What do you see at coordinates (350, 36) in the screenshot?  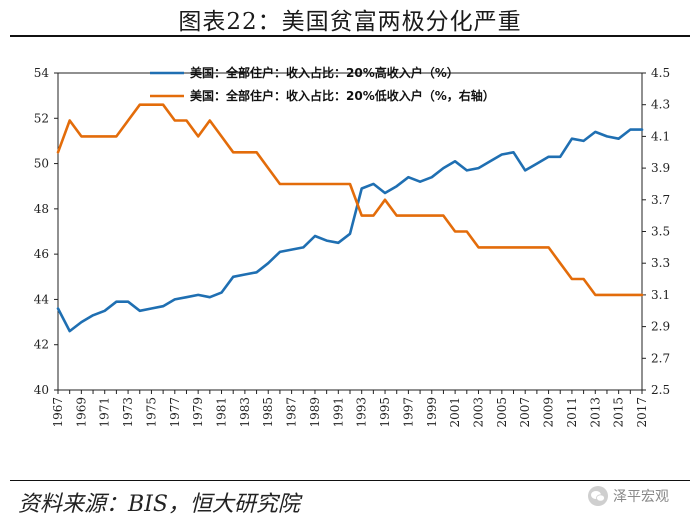 I see `title-divider` at bounding box center [350, 36].